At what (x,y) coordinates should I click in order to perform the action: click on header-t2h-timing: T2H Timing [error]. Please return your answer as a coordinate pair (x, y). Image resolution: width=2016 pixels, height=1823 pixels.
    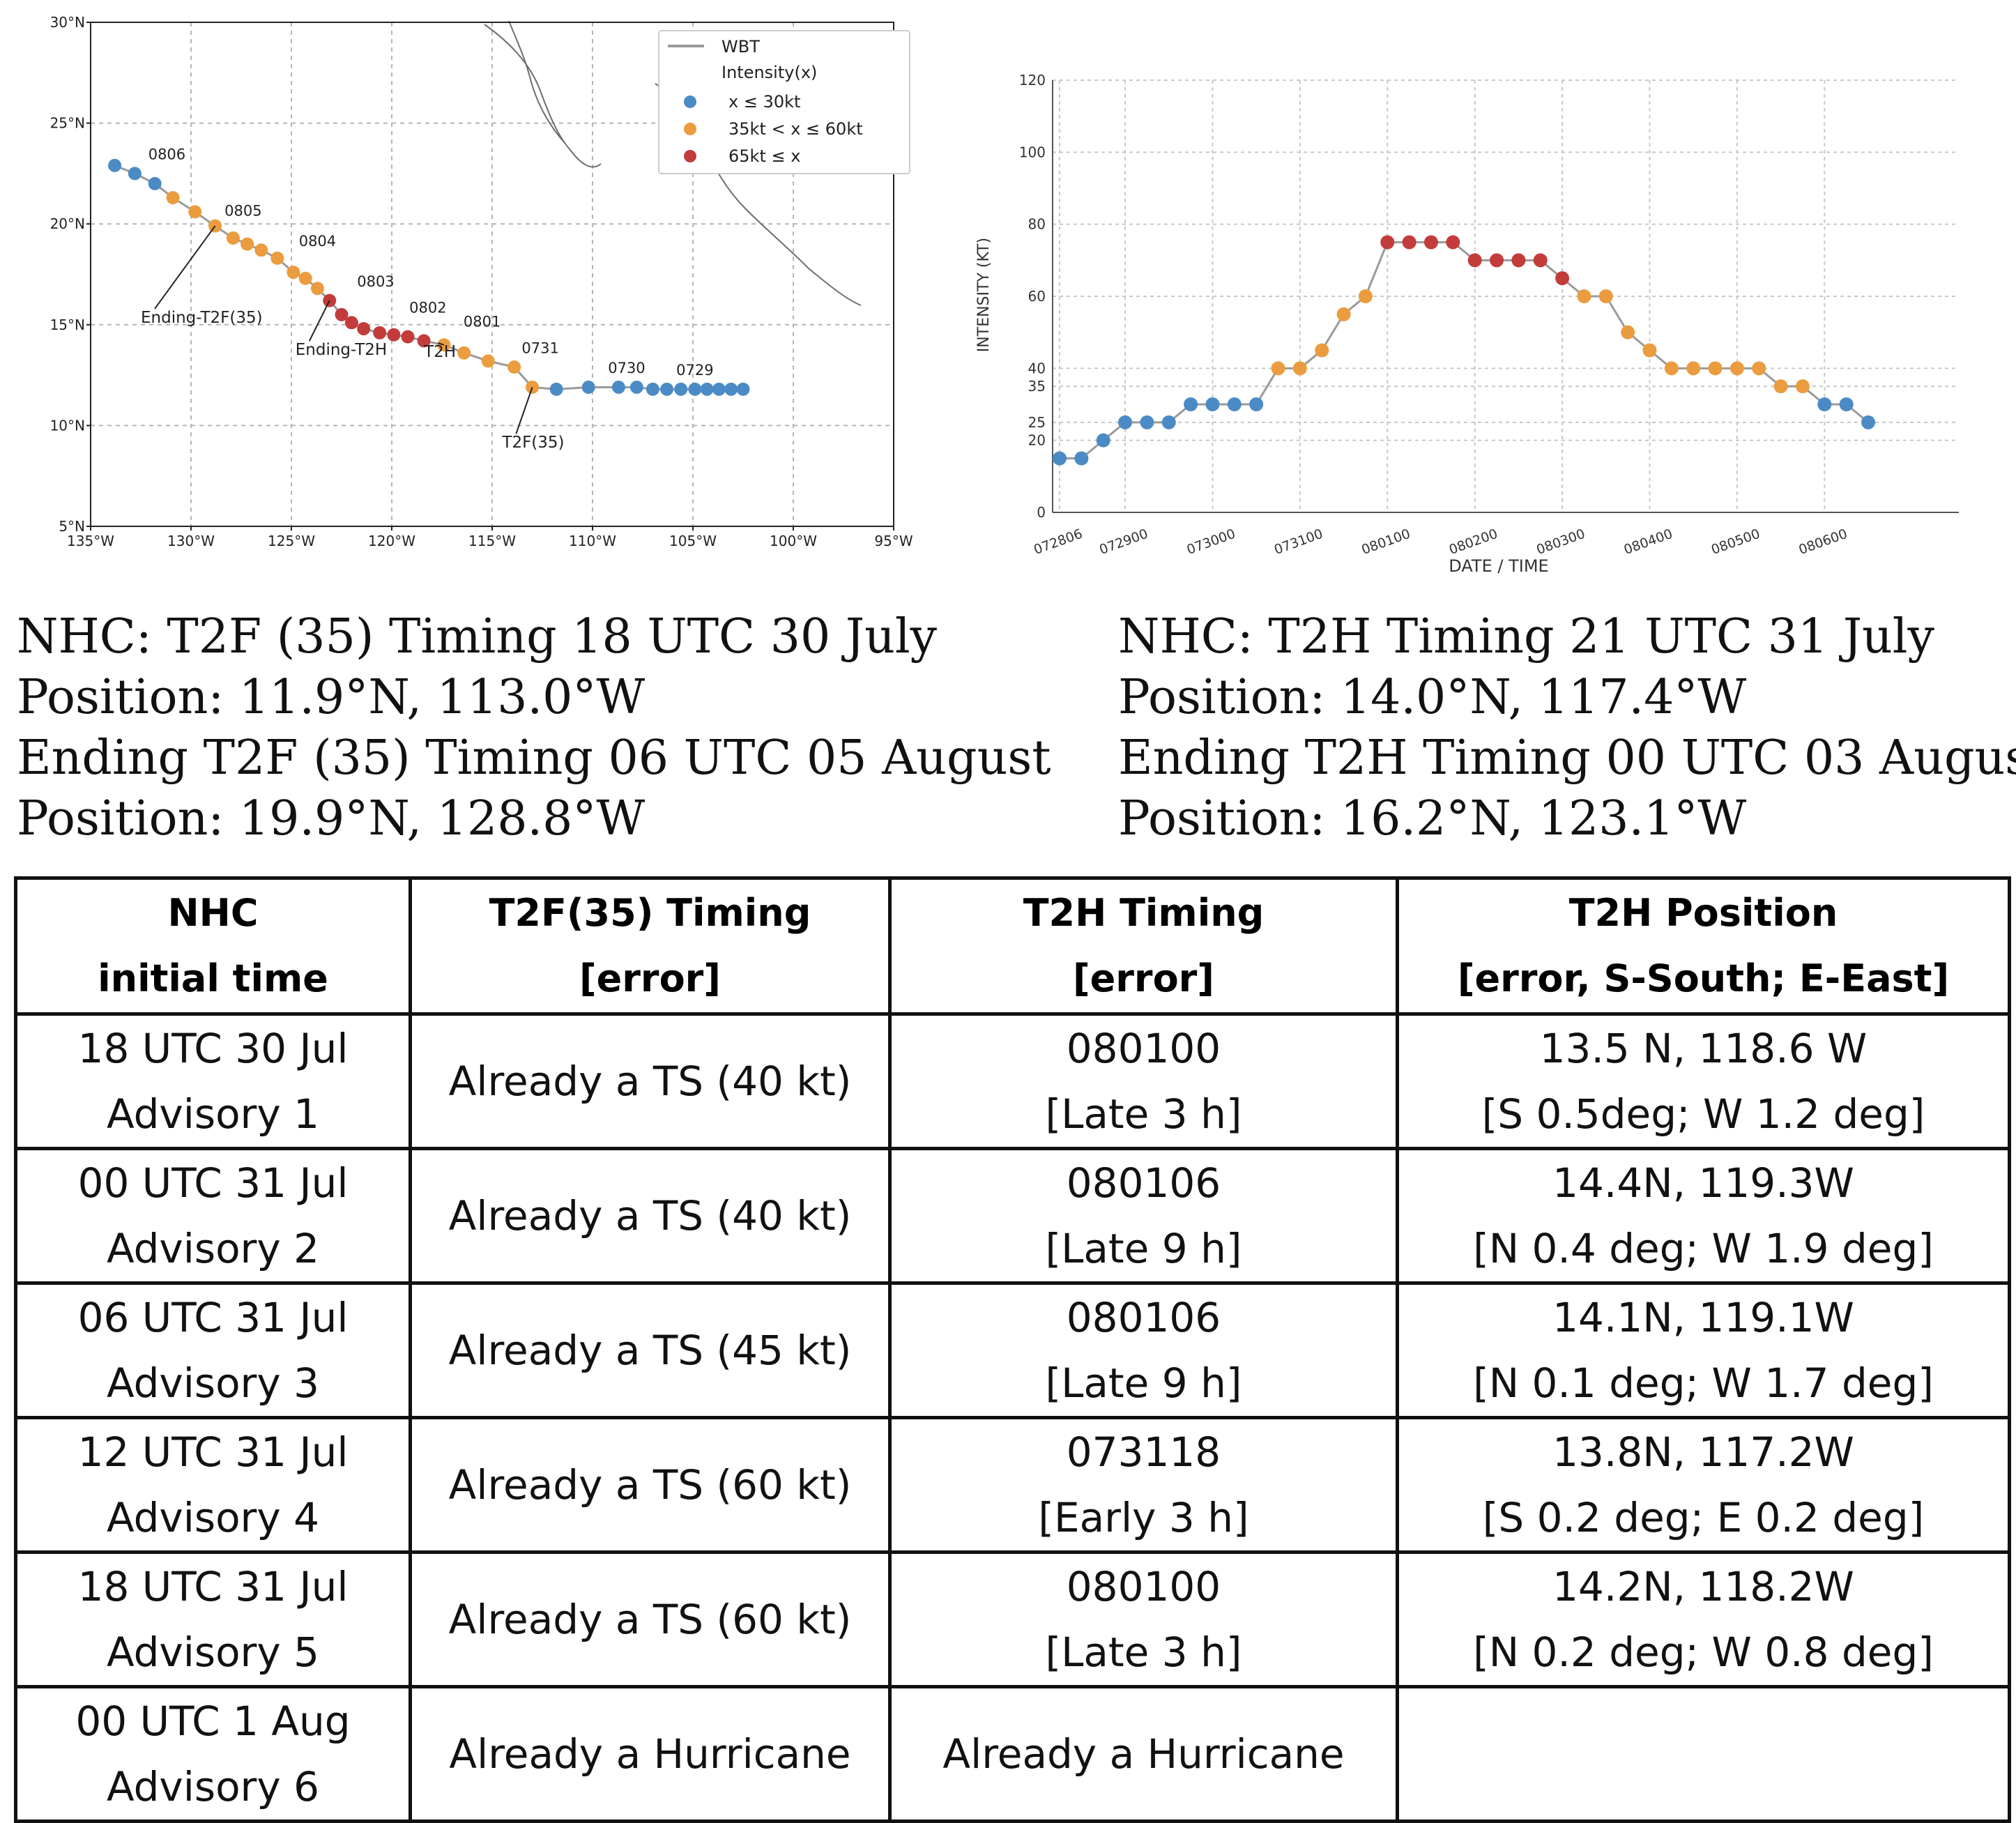
    Looking at the image, I should click on (1143, 946).